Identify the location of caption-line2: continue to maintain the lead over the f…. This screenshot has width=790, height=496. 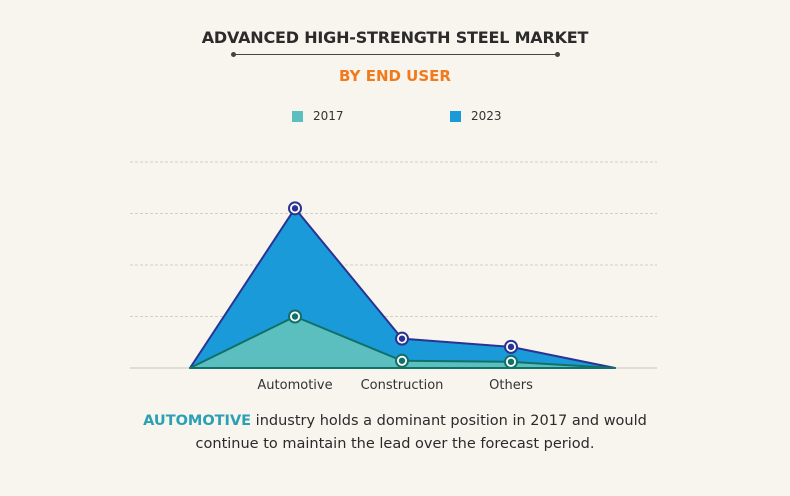
(395, 444).